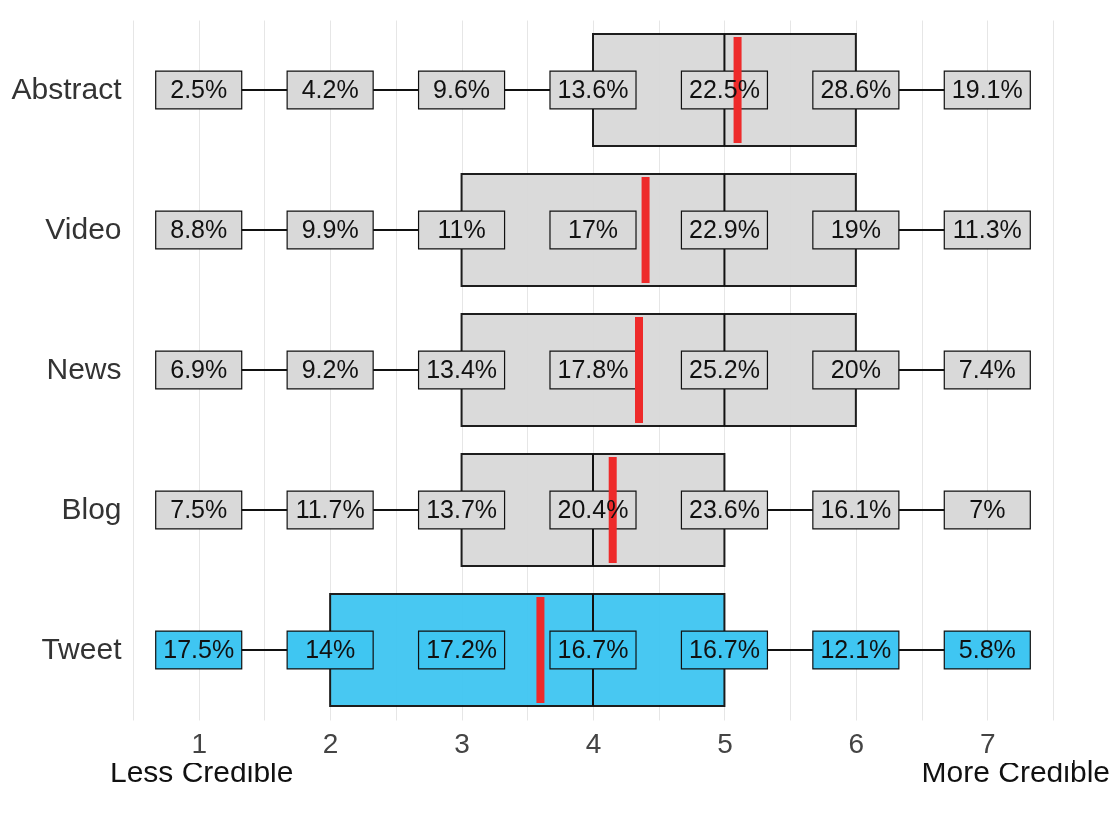 This screenshot has width=1120, height=826. I want to click on x-tick-label: 4, so click(593, 743).